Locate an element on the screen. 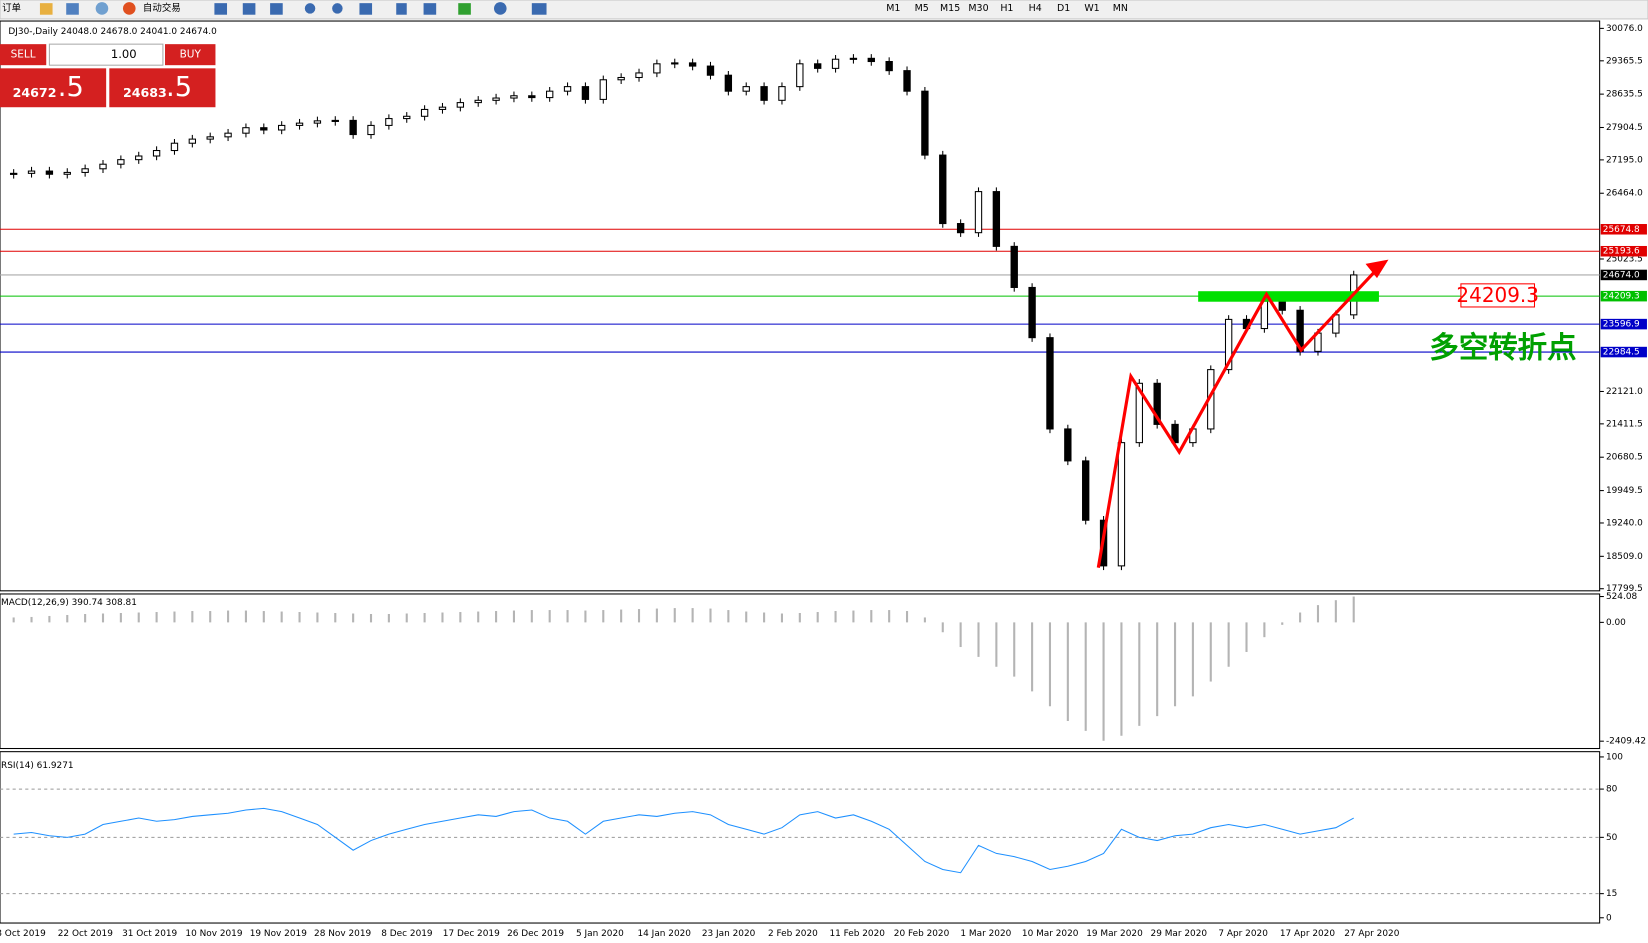 This screenshot has height=943, width=1648. sell-button is located at coordinates (23, 55).